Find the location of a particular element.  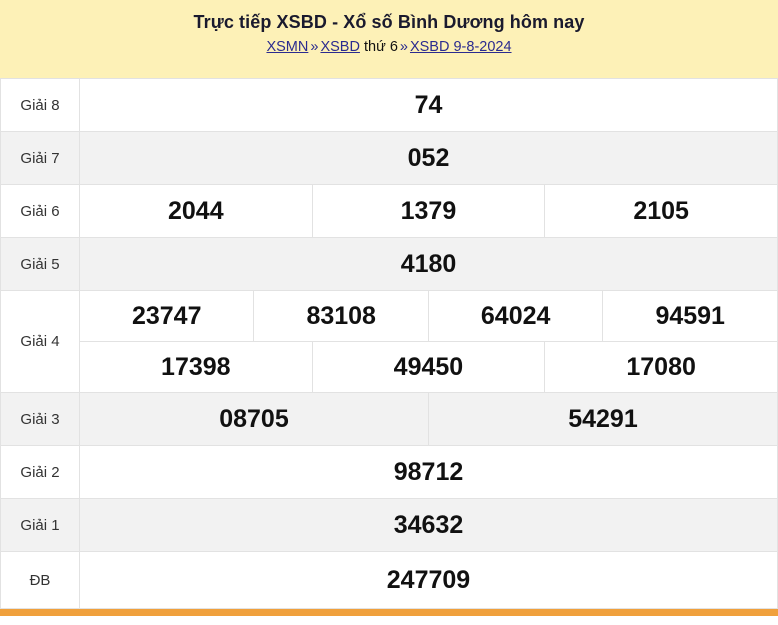

table-row: Giải 2 98712 is located at coordinates (389, 472).